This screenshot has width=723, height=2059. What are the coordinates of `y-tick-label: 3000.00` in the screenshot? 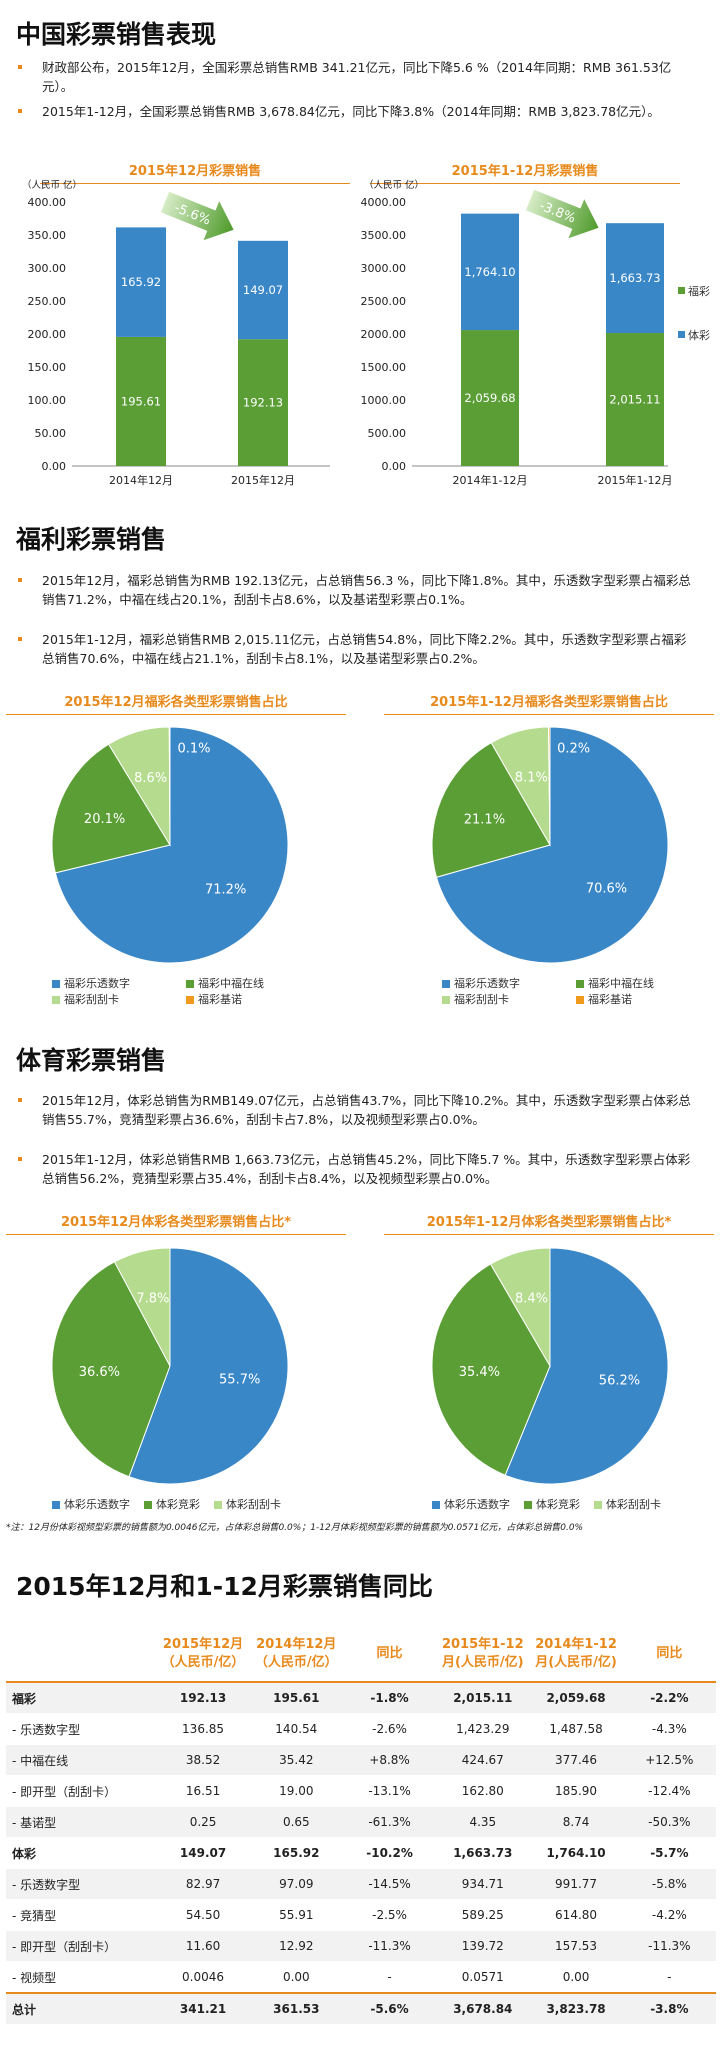 It's located at (384, 268).